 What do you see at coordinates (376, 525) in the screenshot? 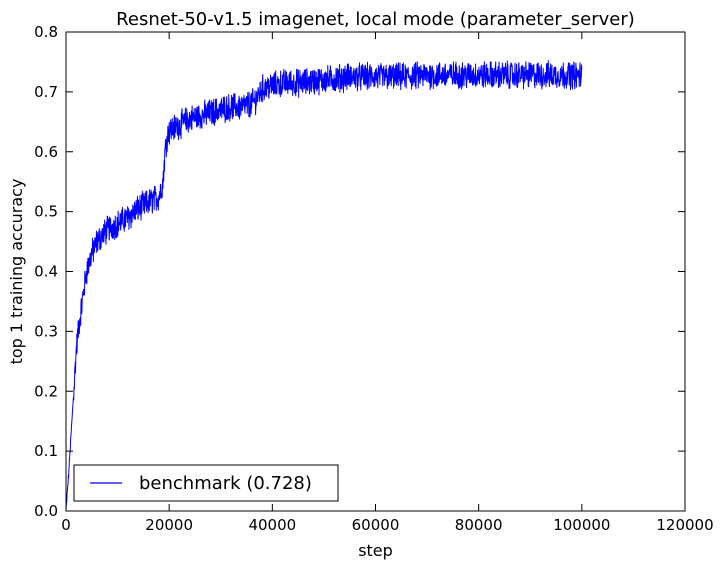
I see `x-tick-label: 60000` at bounding box center [376, 525].